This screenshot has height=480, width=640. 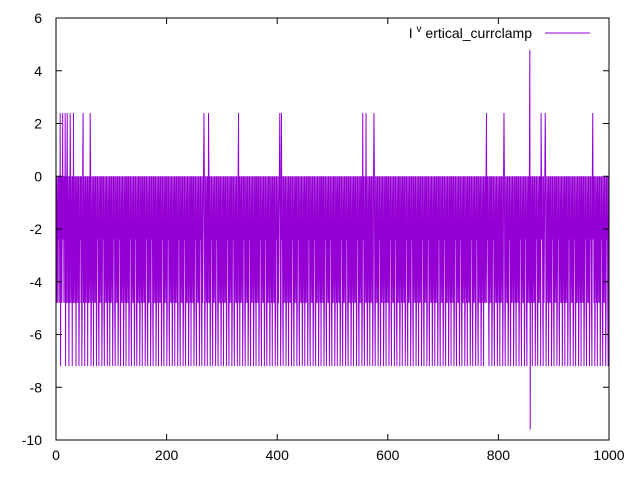 I want to click on y-tick-label: 4, so click(x=38, y=71).